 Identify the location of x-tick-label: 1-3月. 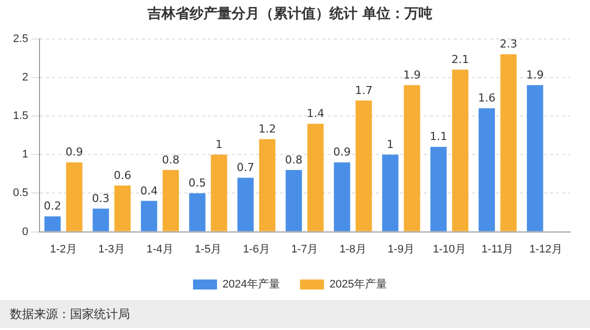
(112, 249).